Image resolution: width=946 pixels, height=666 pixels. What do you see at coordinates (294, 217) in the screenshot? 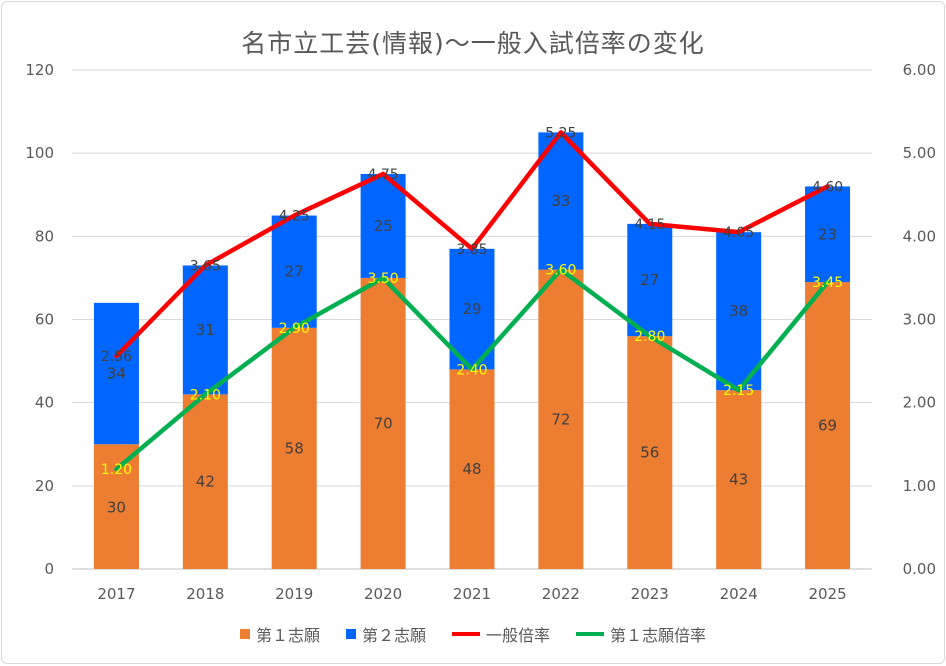
I see `data-label-general-rate: 4.25` at bounding box center [294, 217].